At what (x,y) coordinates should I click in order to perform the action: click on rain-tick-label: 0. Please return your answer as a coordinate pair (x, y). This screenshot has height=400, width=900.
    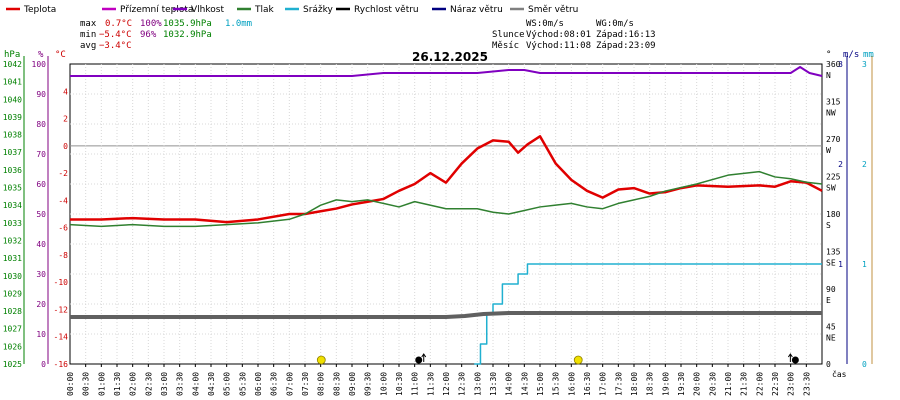
    Looking at the image, I should click on (864, 364).